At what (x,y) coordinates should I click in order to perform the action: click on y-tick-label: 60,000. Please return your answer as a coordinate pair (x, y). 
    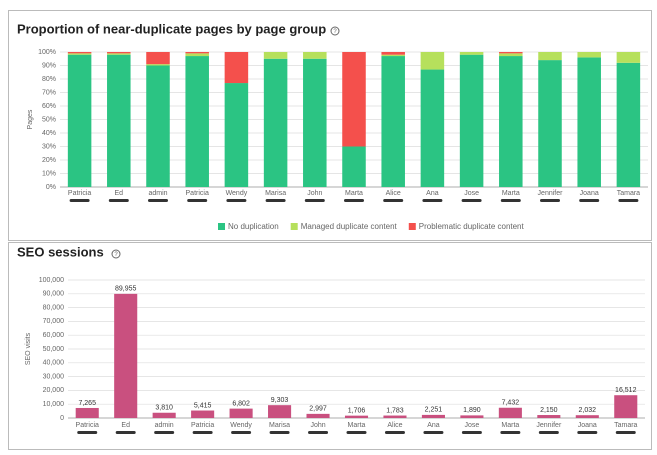
    Looking at the image, I should click on (54, 335).